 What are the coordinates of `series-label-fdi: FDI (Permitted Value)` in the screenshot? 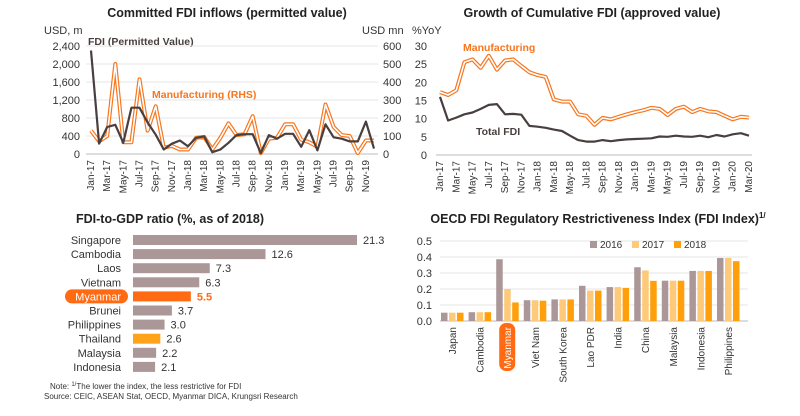 It's located at (141, 42).